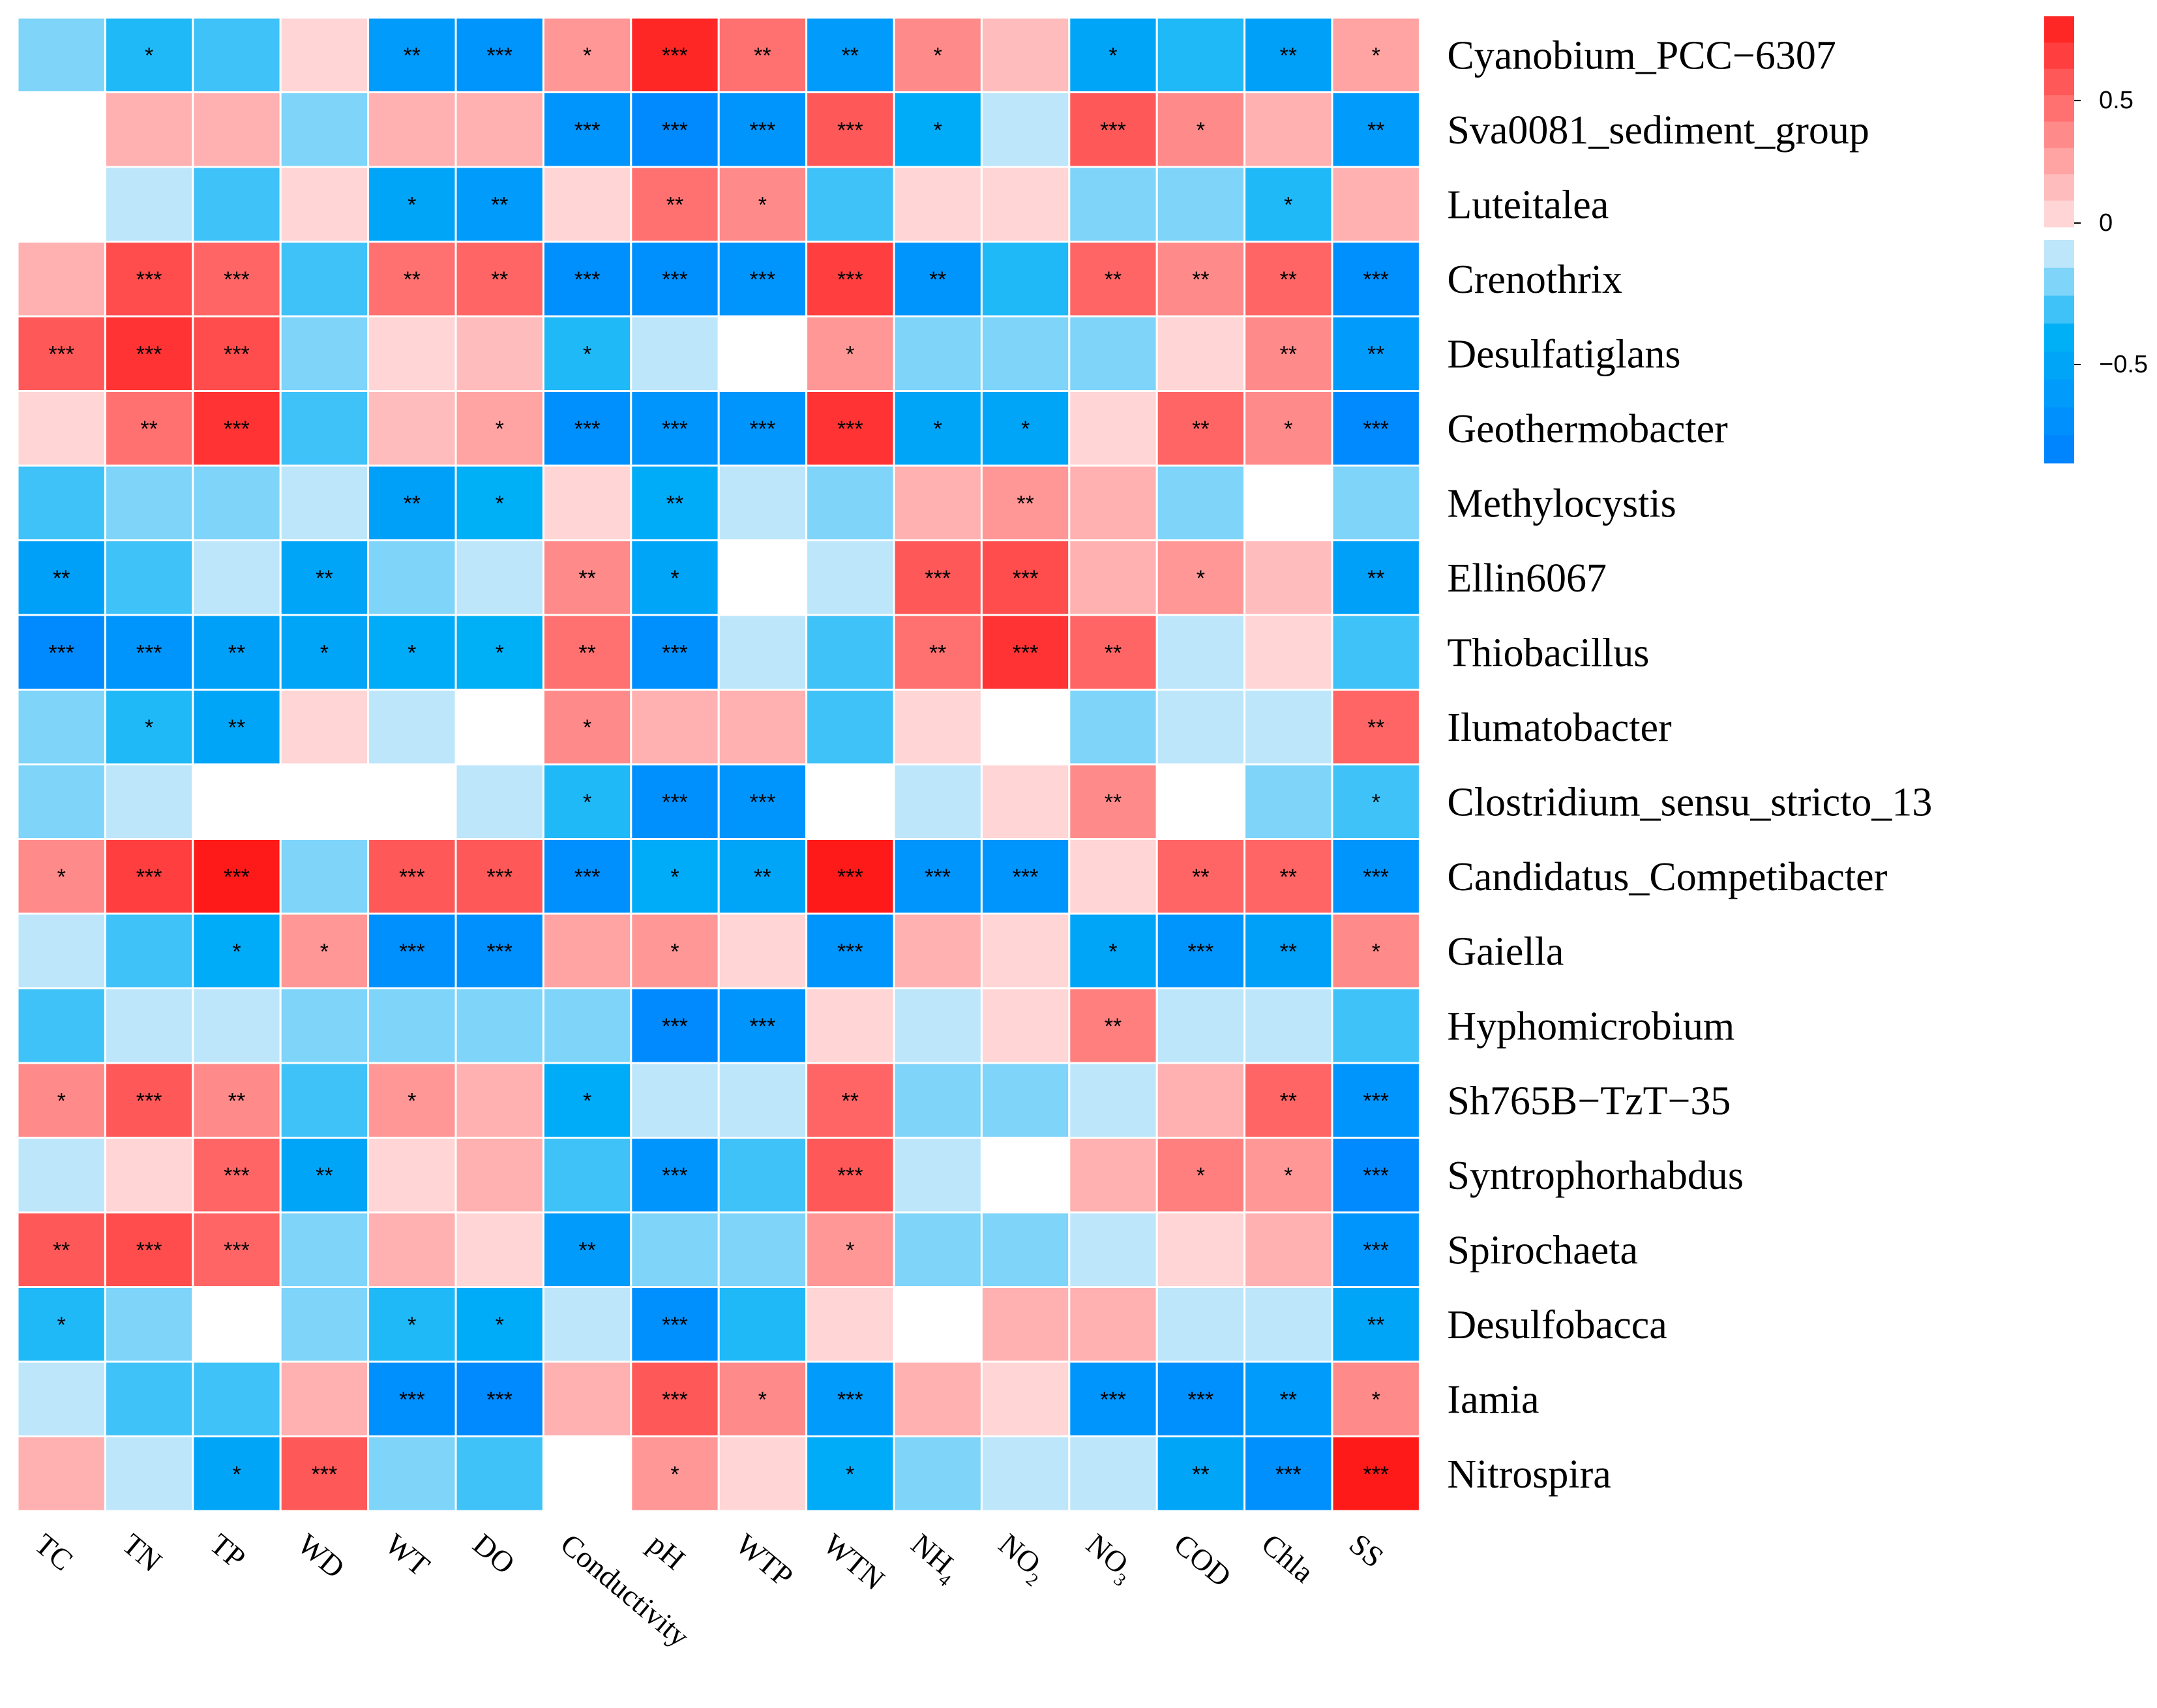 This screenshot has width=2157, height=1708. What do you see at coordinates (1529, 1474) in the screenshot?
I see `row-label: Nitrospira` at bounding box center [1529, 1474].